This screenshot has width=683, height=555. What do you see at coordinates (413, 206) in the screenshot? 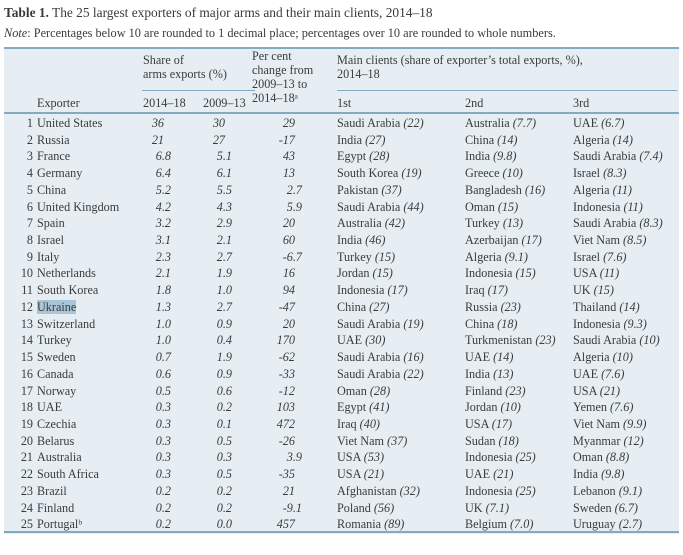
I see `client-share-value: (44)` at bounding box center [413, 206].